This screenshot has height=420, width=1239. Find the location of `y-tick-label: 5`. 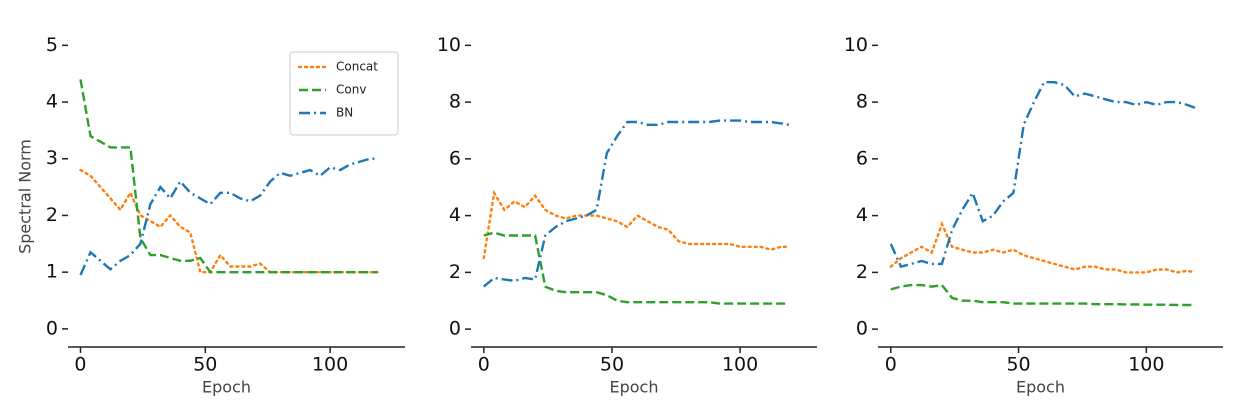

y-tick-label: 5 is located at coordinates (52, 45).